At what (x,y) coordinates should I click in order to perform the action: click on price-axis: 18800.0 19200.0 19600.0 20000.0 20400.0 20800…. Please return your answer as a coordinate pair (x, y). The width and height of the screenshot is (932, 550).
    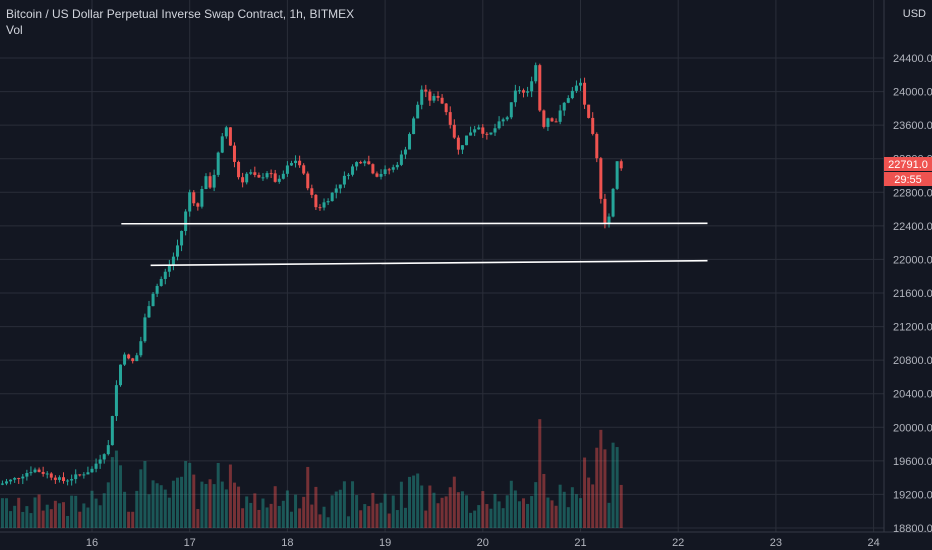
    Looking at the image, I should click on (912, 294).